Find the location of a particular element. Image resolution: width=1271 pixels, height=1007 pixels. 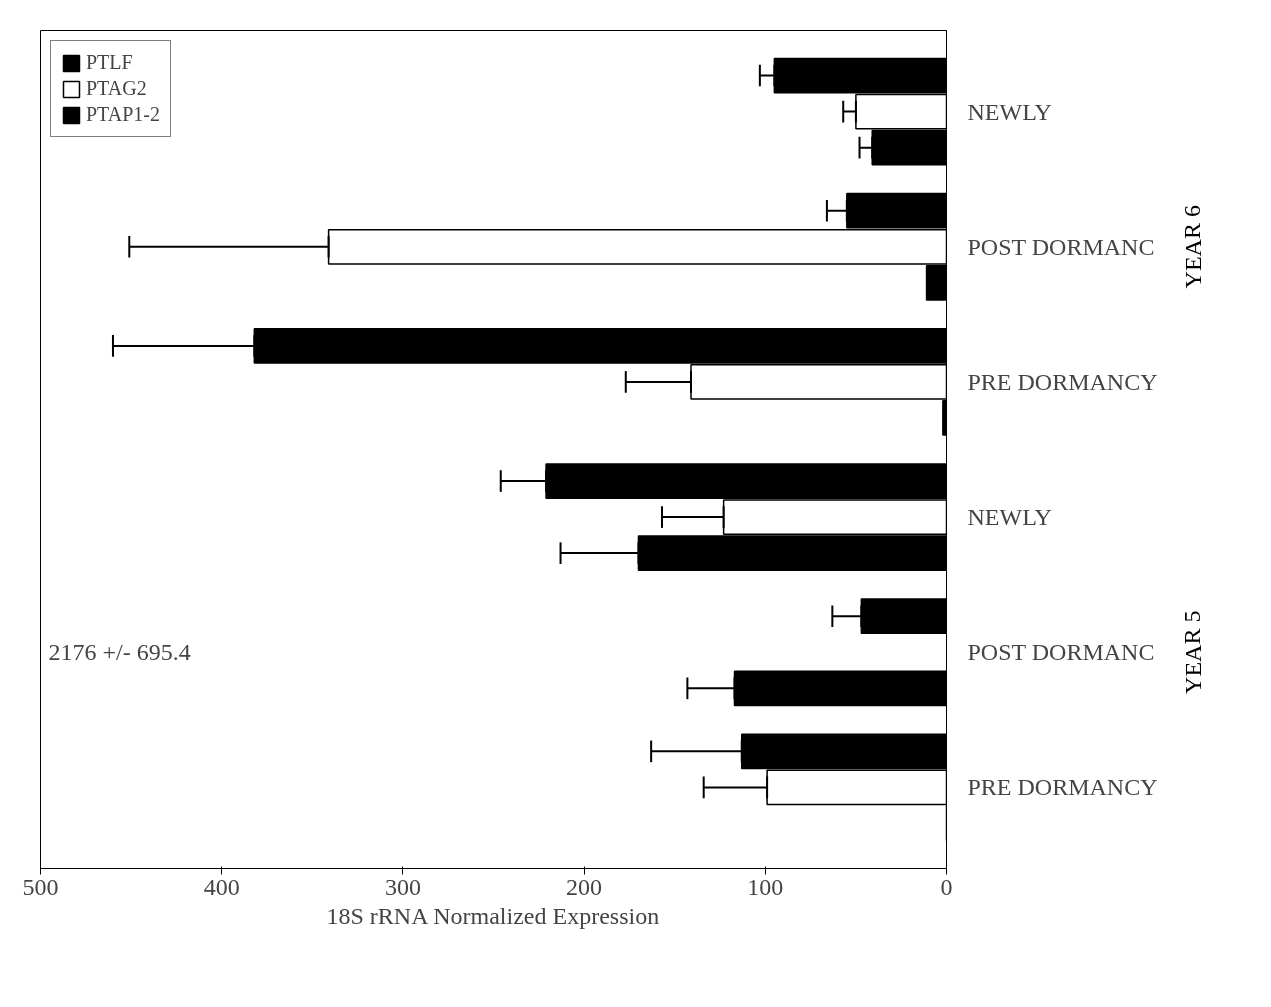

legend-label: PTAG2 is located at coordinates (116, 88).